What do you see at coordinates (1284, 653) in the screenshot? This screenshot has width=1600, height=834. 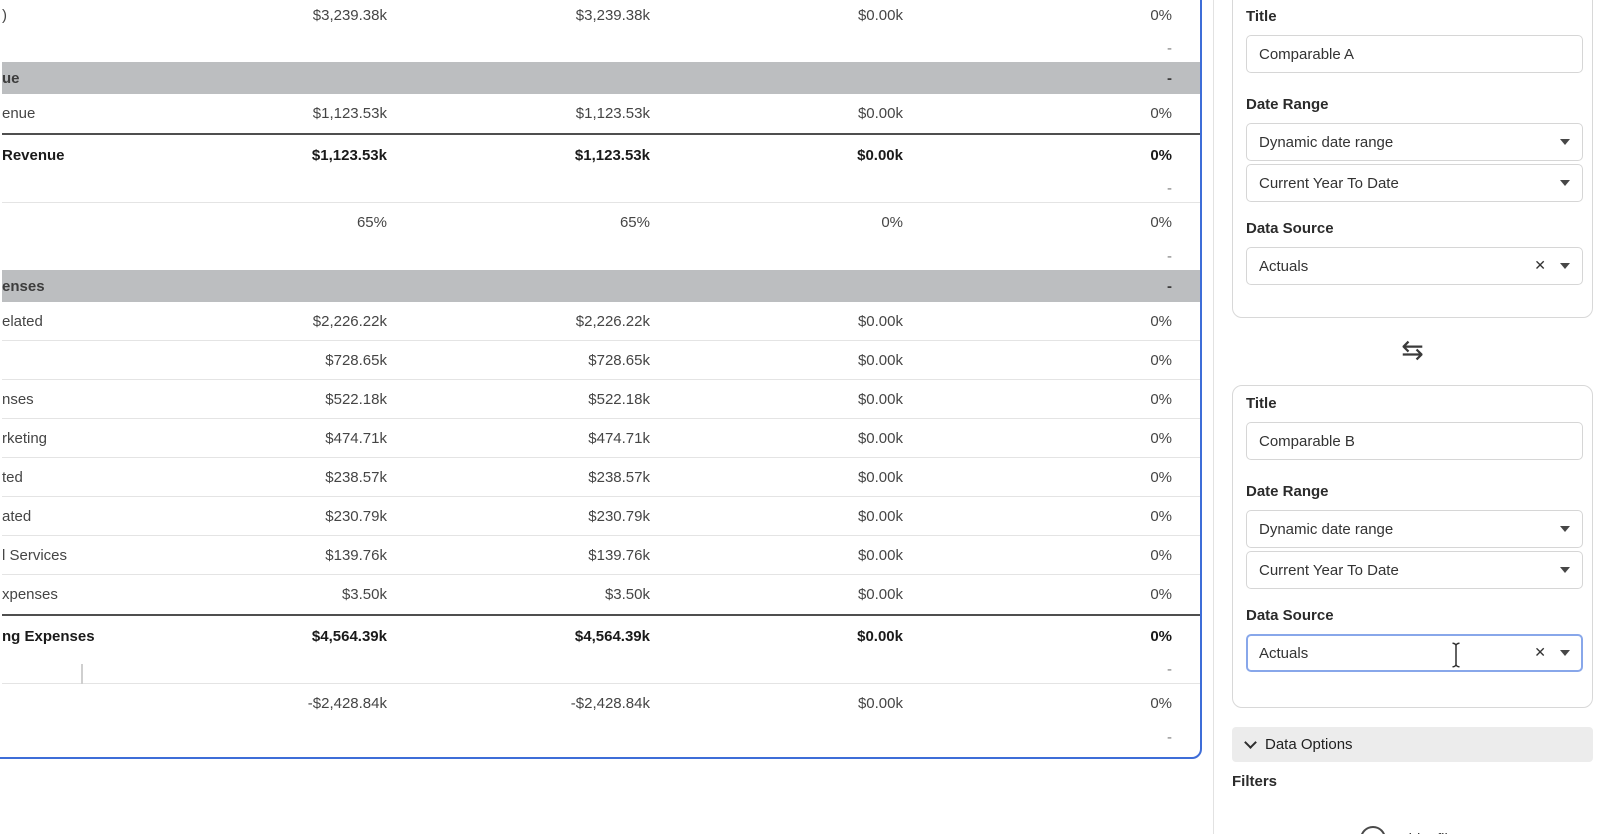 I see `data-source-value-b: Actuals` at bounding box center [1284, 653].